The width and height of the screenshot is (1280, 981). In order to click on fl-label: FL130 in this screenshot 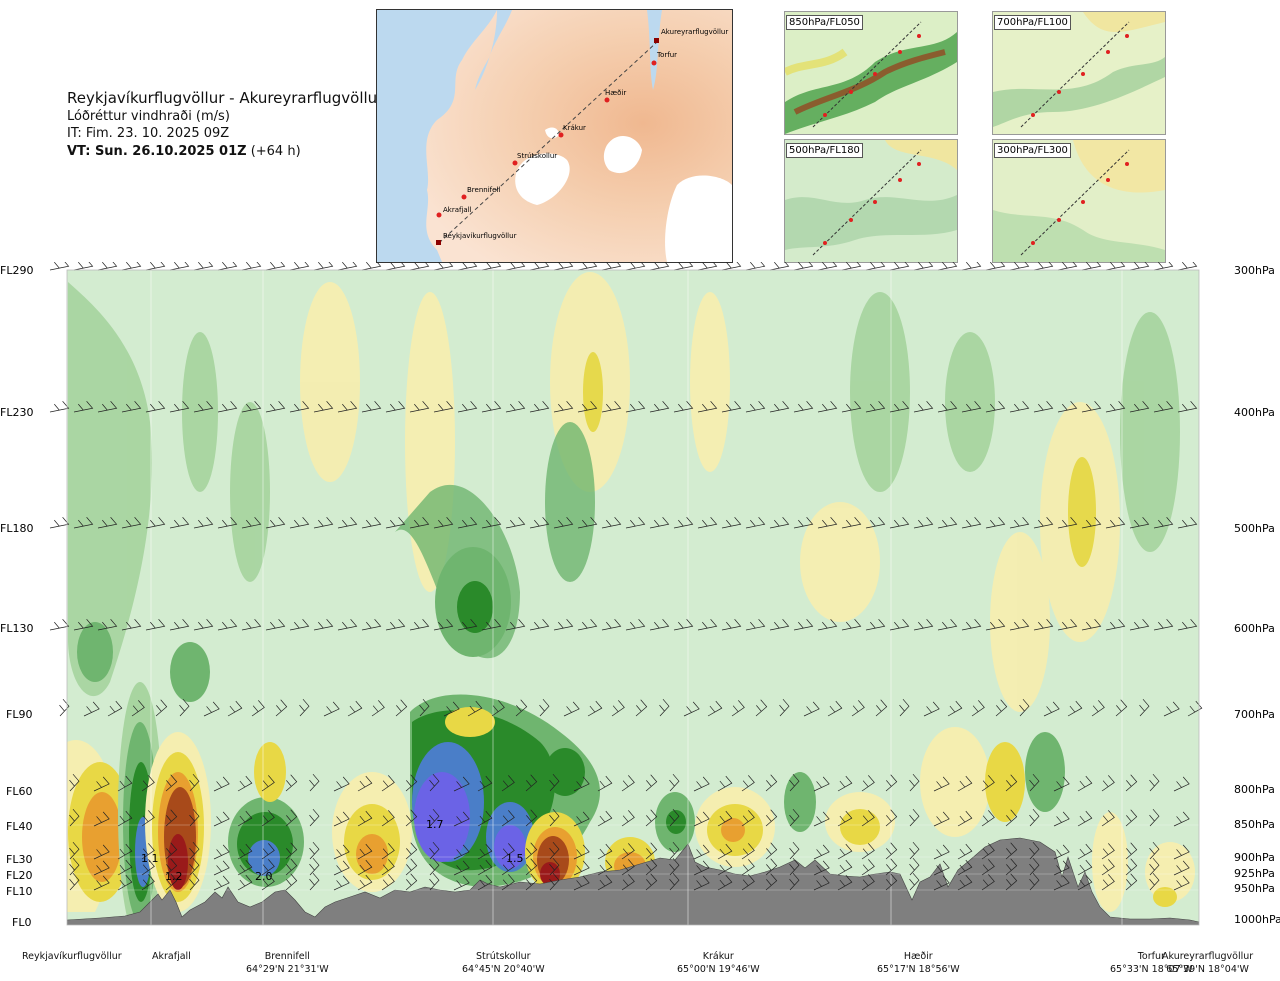, I will do `click(16, 628)`.